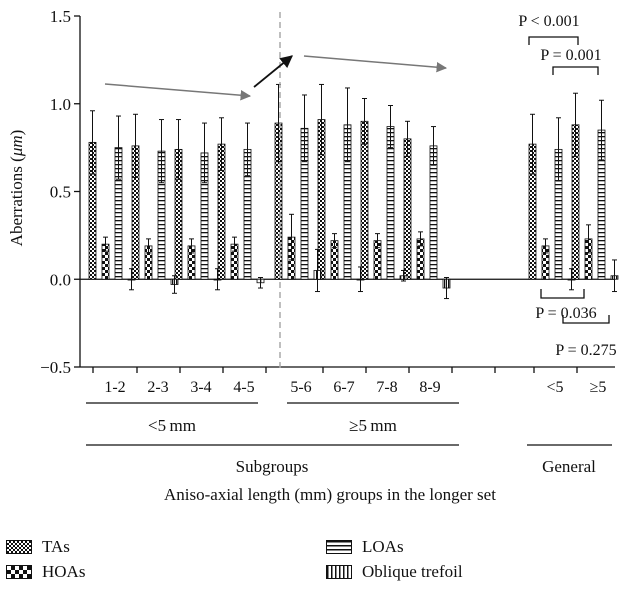 The height and width of the screenshot is (597, 625). I want to click on p-value-2: P = 0.001, so click(570, 55).